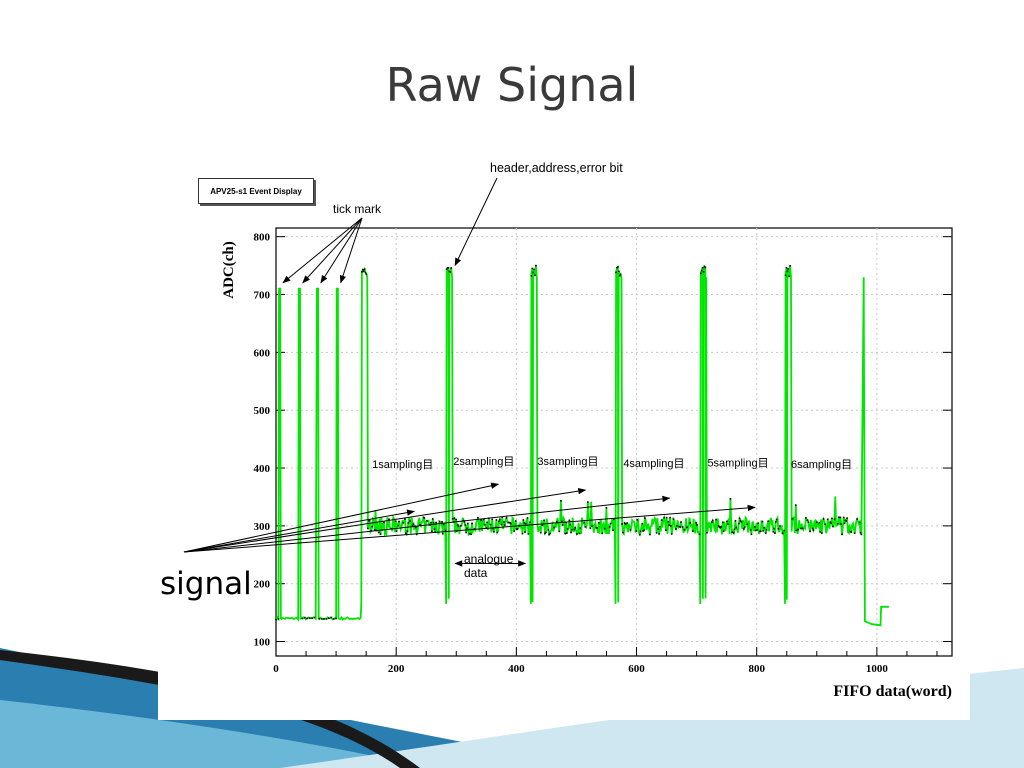  What do you see at coordinates (229, 270) in the screenshot?
I see `y-axis-label: ADC(ch)` at bounding box center [229, 270].